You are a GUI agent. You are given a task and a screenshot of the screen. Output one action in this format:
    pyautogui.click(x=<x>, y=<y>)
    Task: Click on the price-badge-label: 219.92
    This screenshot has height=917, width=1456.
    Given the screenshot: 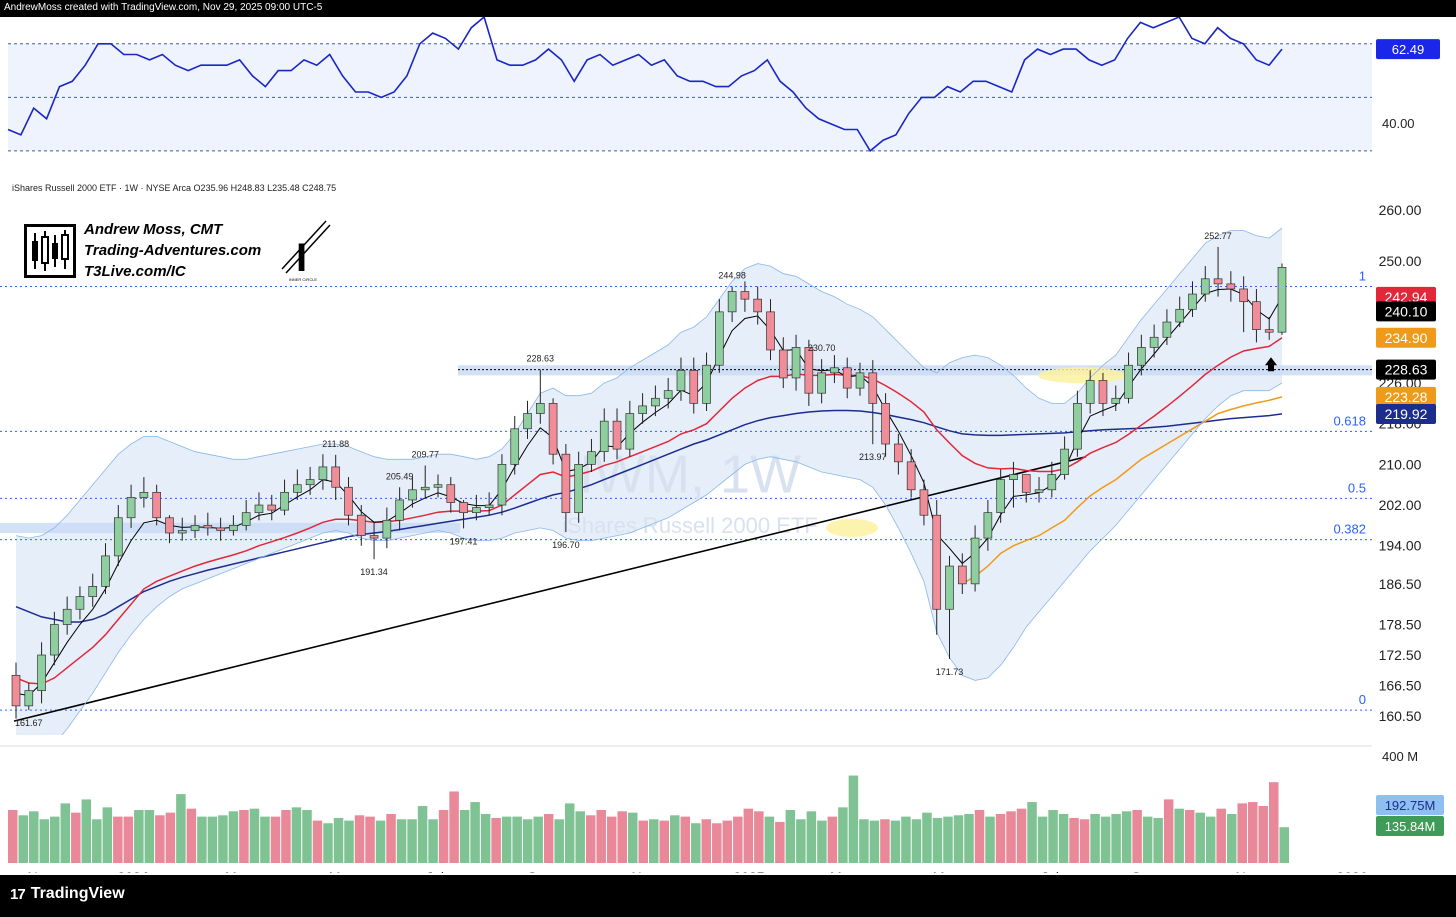 What is the action you would take?
    pyautogui.click(x=1406, y=414)
    